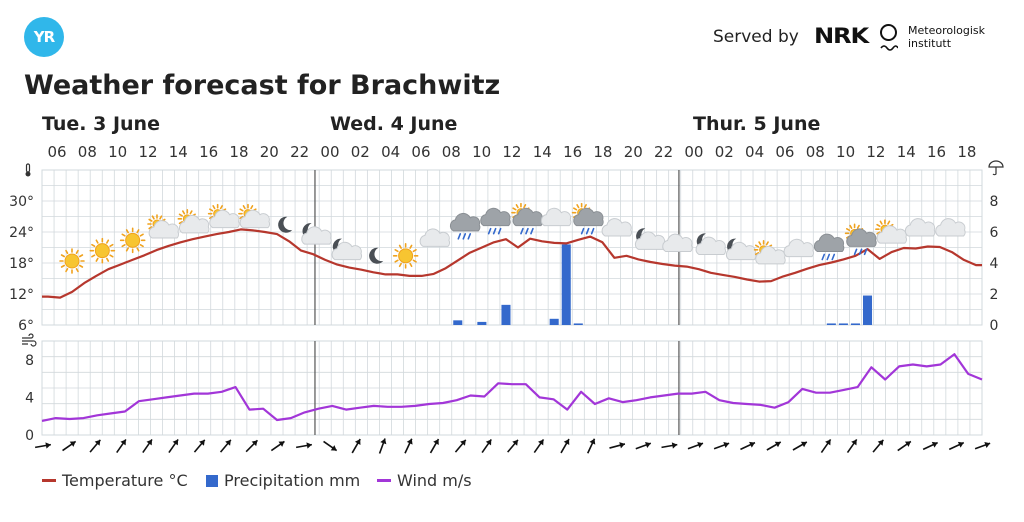 The image size is (1024, 522). Describe the element at coordinates (212, 480) in the screenshot. I see `legend-precipitation-swatch` at that location.